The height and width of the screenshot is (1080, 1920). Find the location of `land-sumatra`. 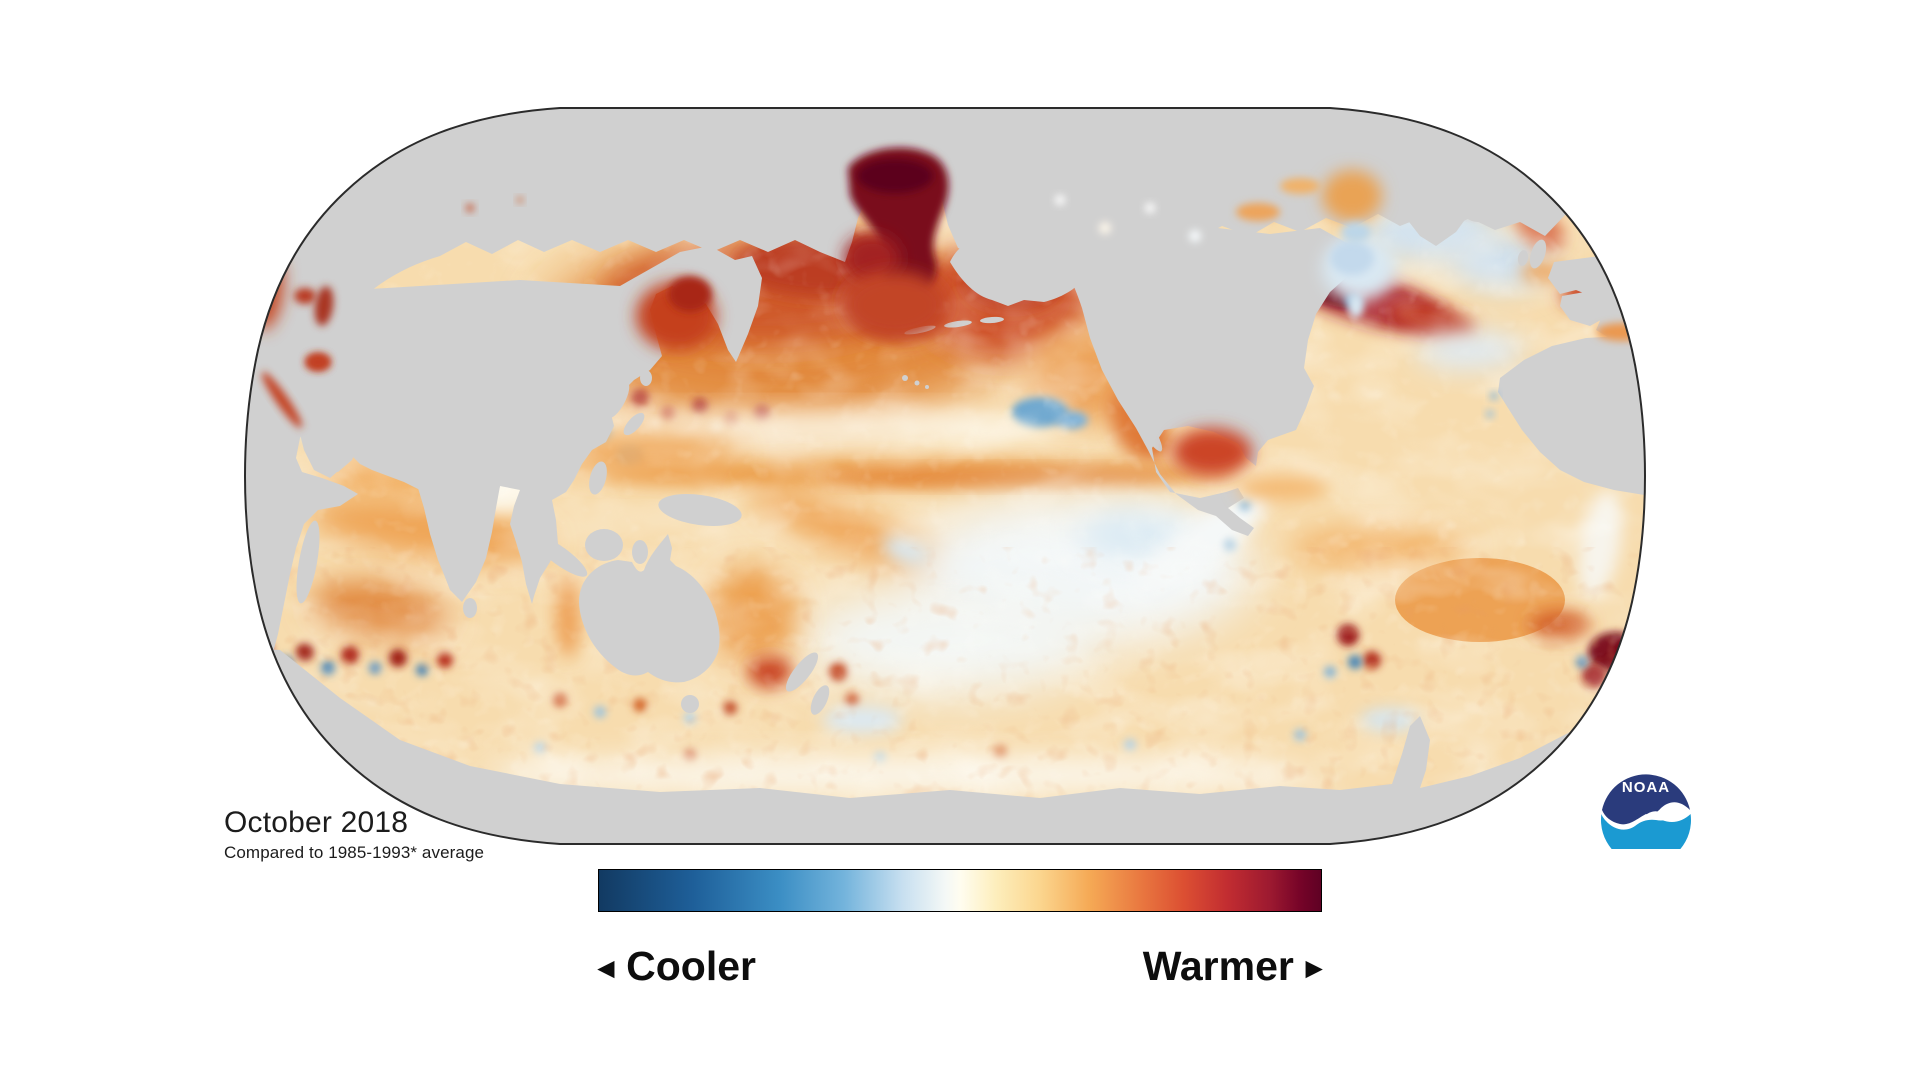

land-sumatra is located at coordinates (560, 556).